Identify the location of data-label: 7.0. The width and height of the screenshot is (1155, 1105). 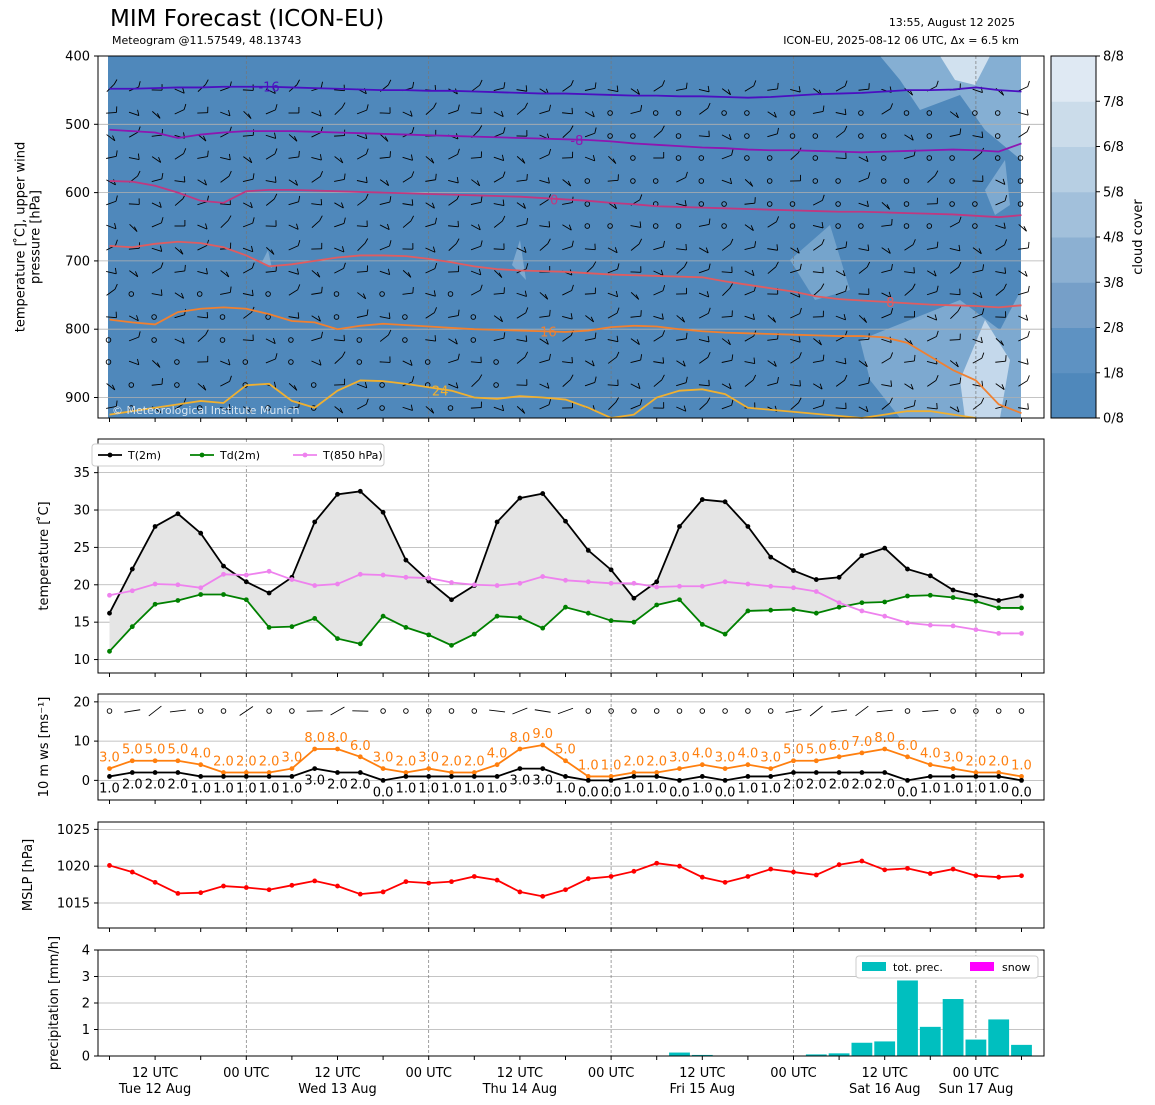
(862, 742).